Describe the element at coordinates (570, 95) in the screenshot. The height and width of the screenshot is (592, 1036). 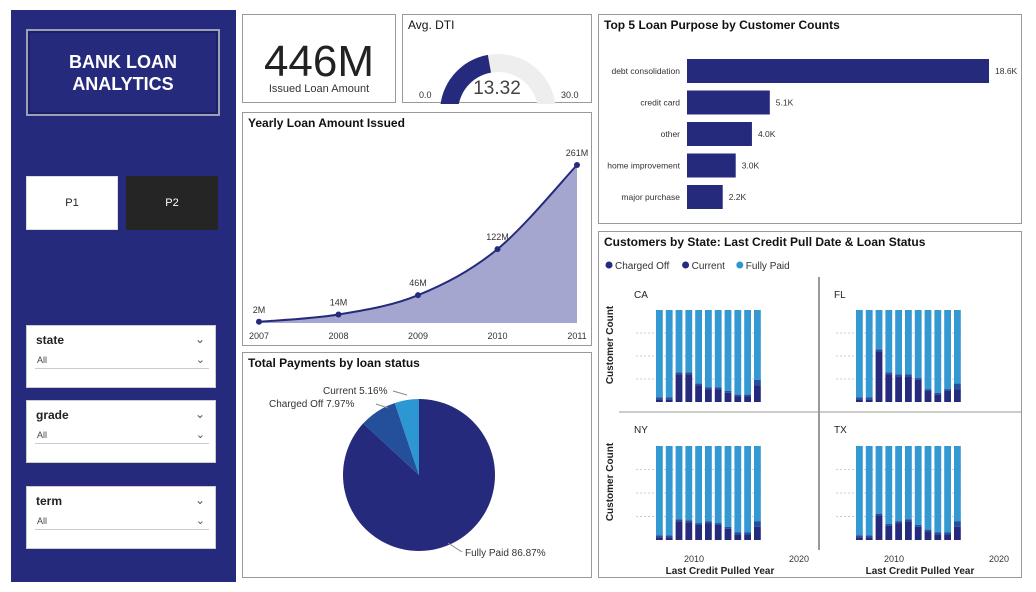
I see `dti-max: 30.0` at that location.